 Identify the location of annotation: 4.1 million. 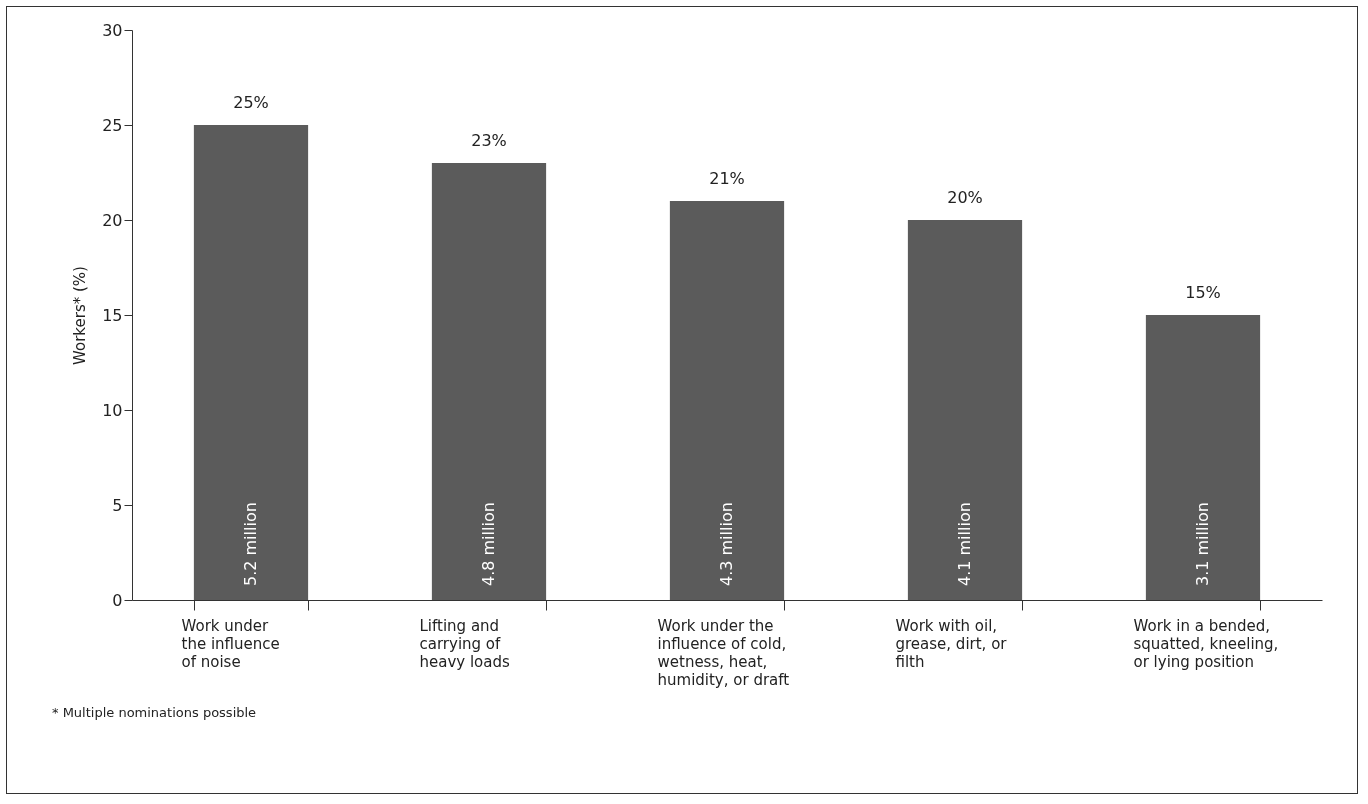
(964, 544).